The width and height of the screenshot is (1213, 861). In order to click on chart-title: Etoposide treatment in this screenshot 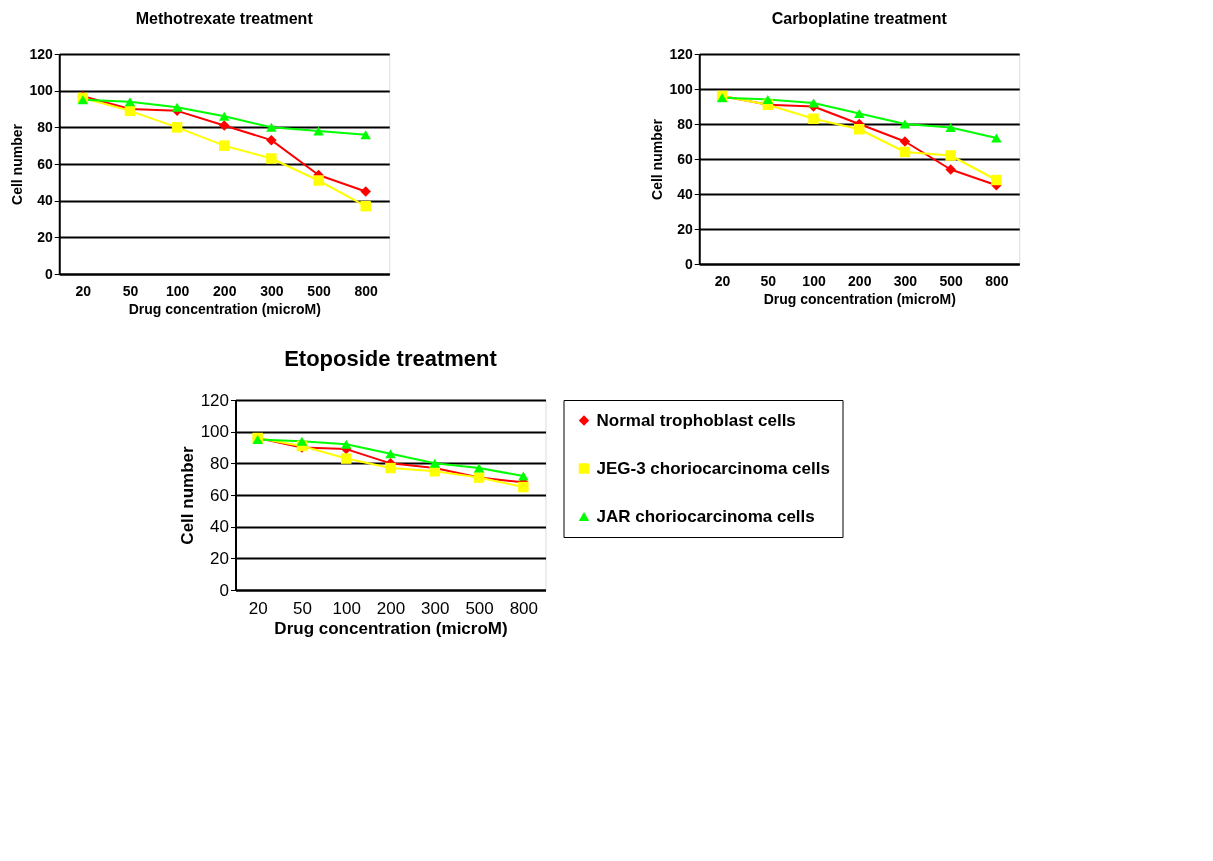, I will do `click(391, 358)`.